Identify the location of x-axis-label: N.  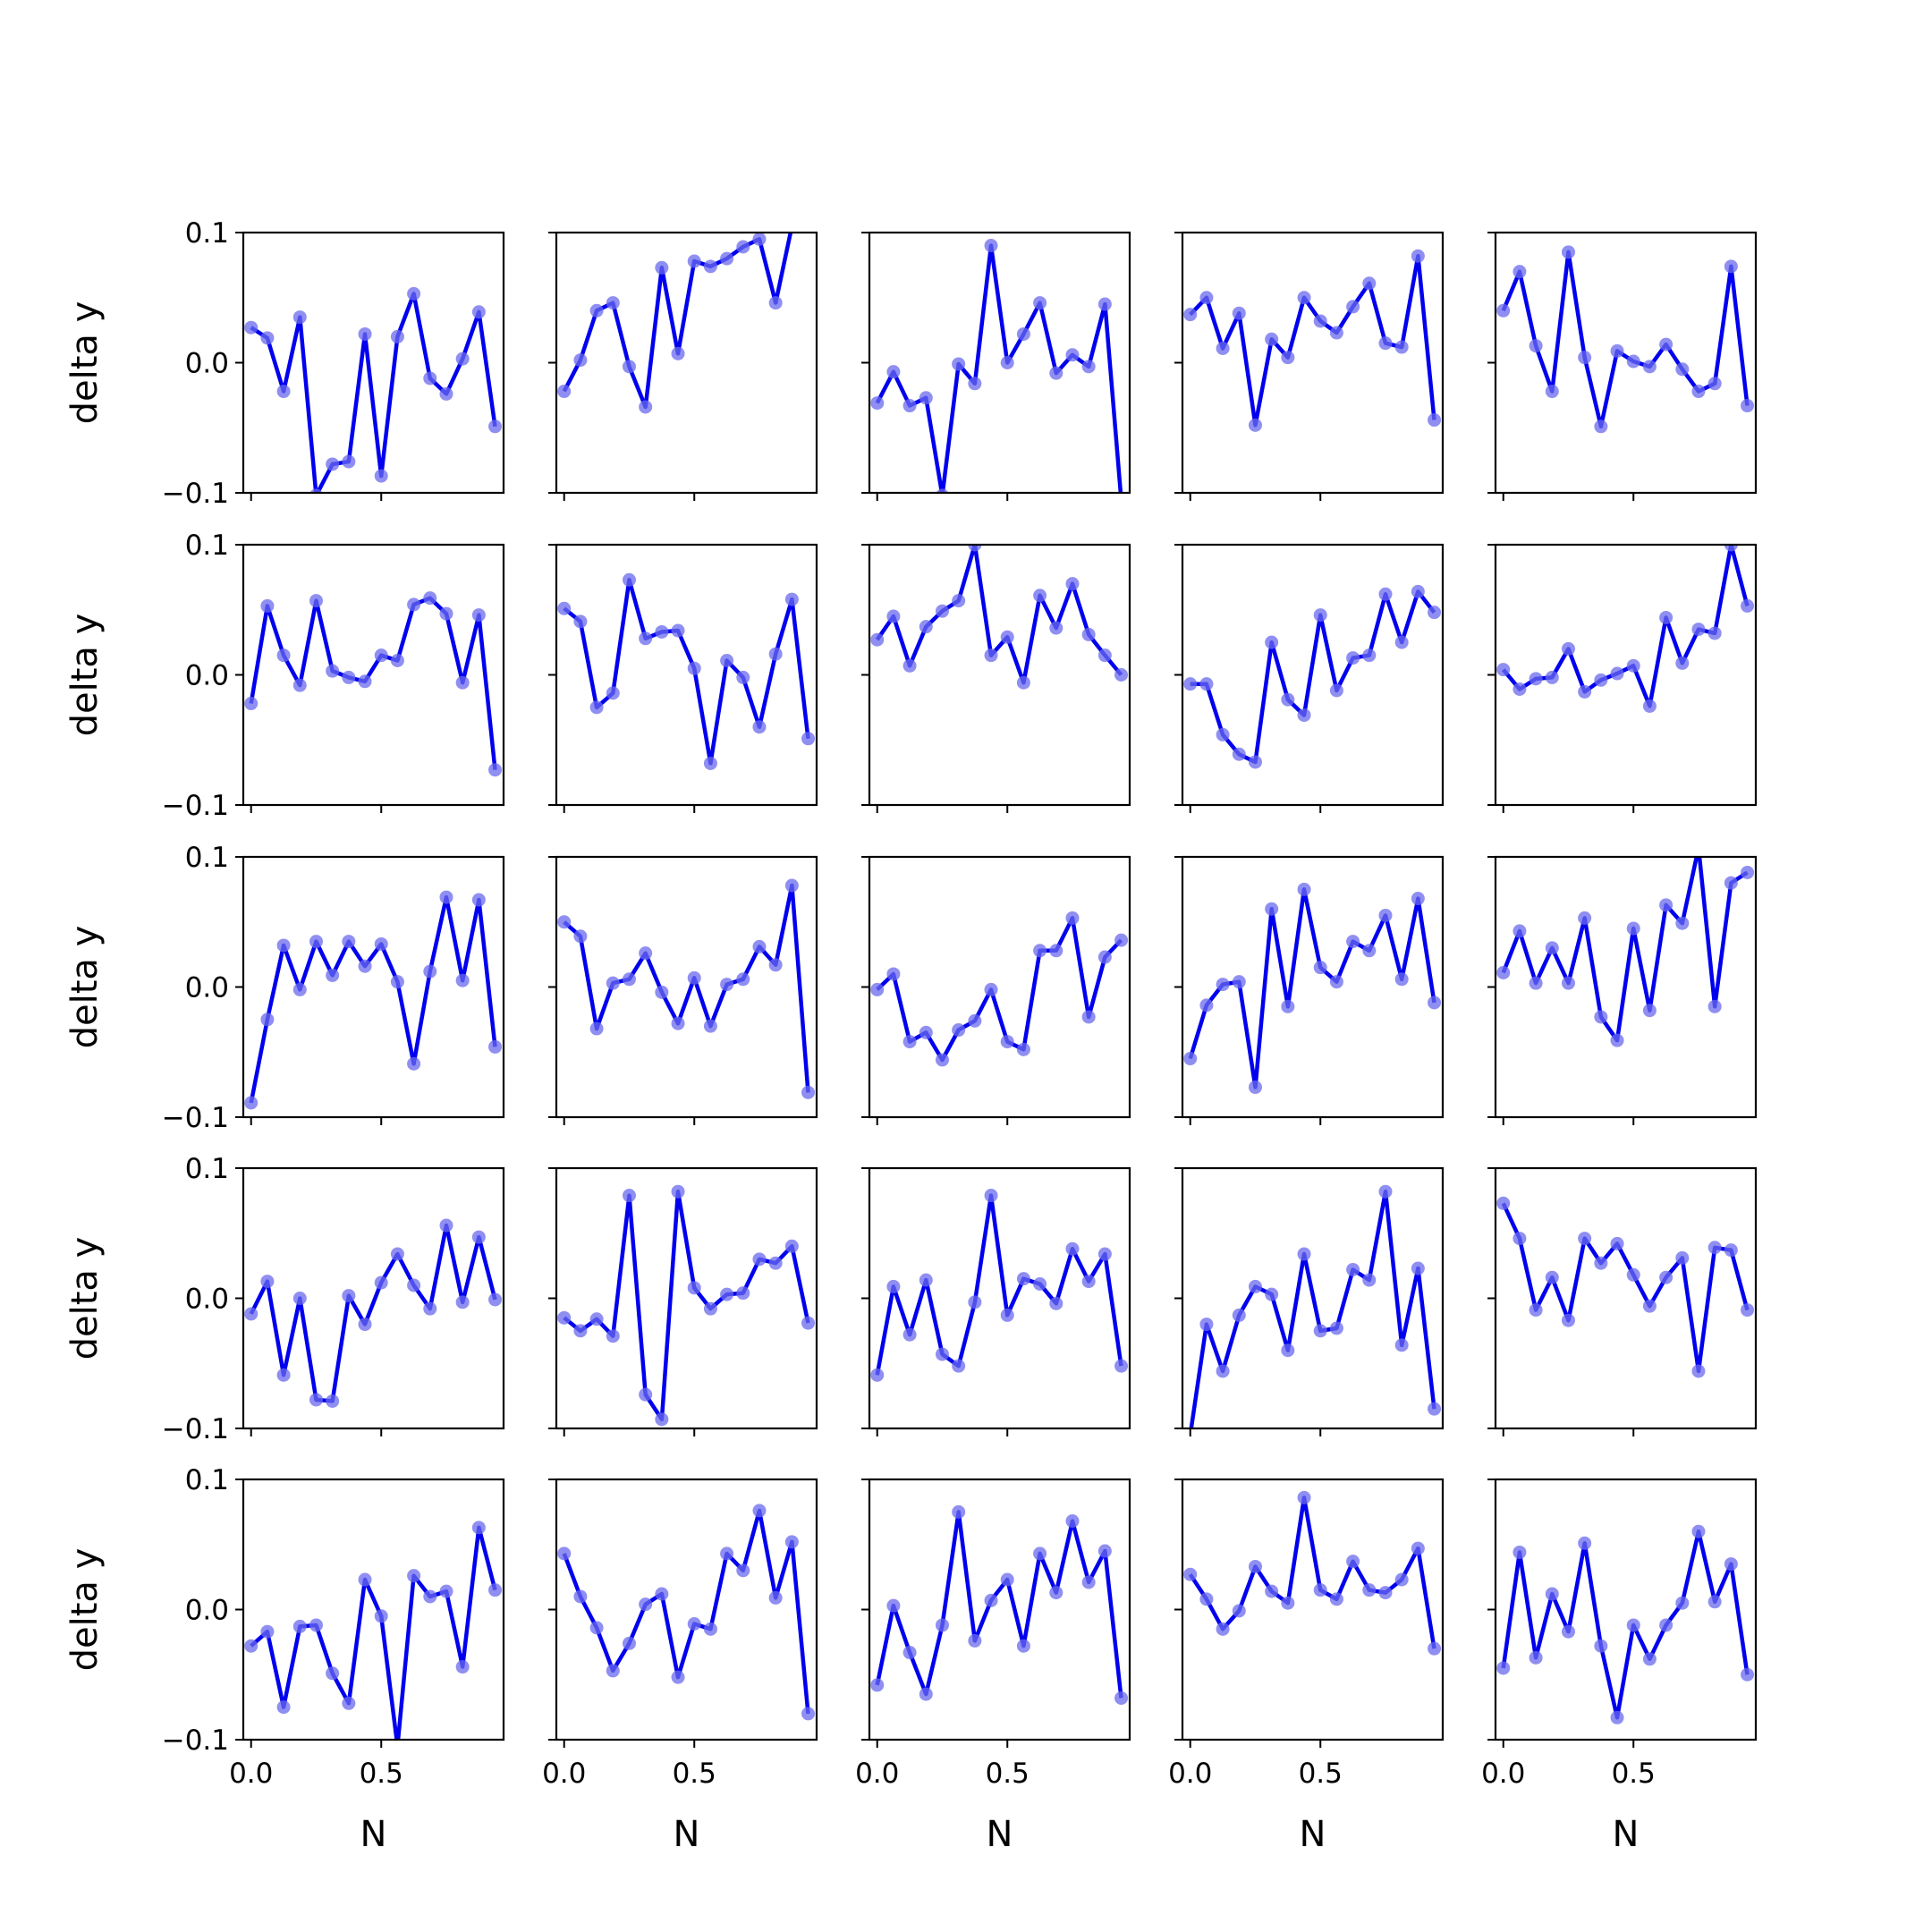
(373, 1834).